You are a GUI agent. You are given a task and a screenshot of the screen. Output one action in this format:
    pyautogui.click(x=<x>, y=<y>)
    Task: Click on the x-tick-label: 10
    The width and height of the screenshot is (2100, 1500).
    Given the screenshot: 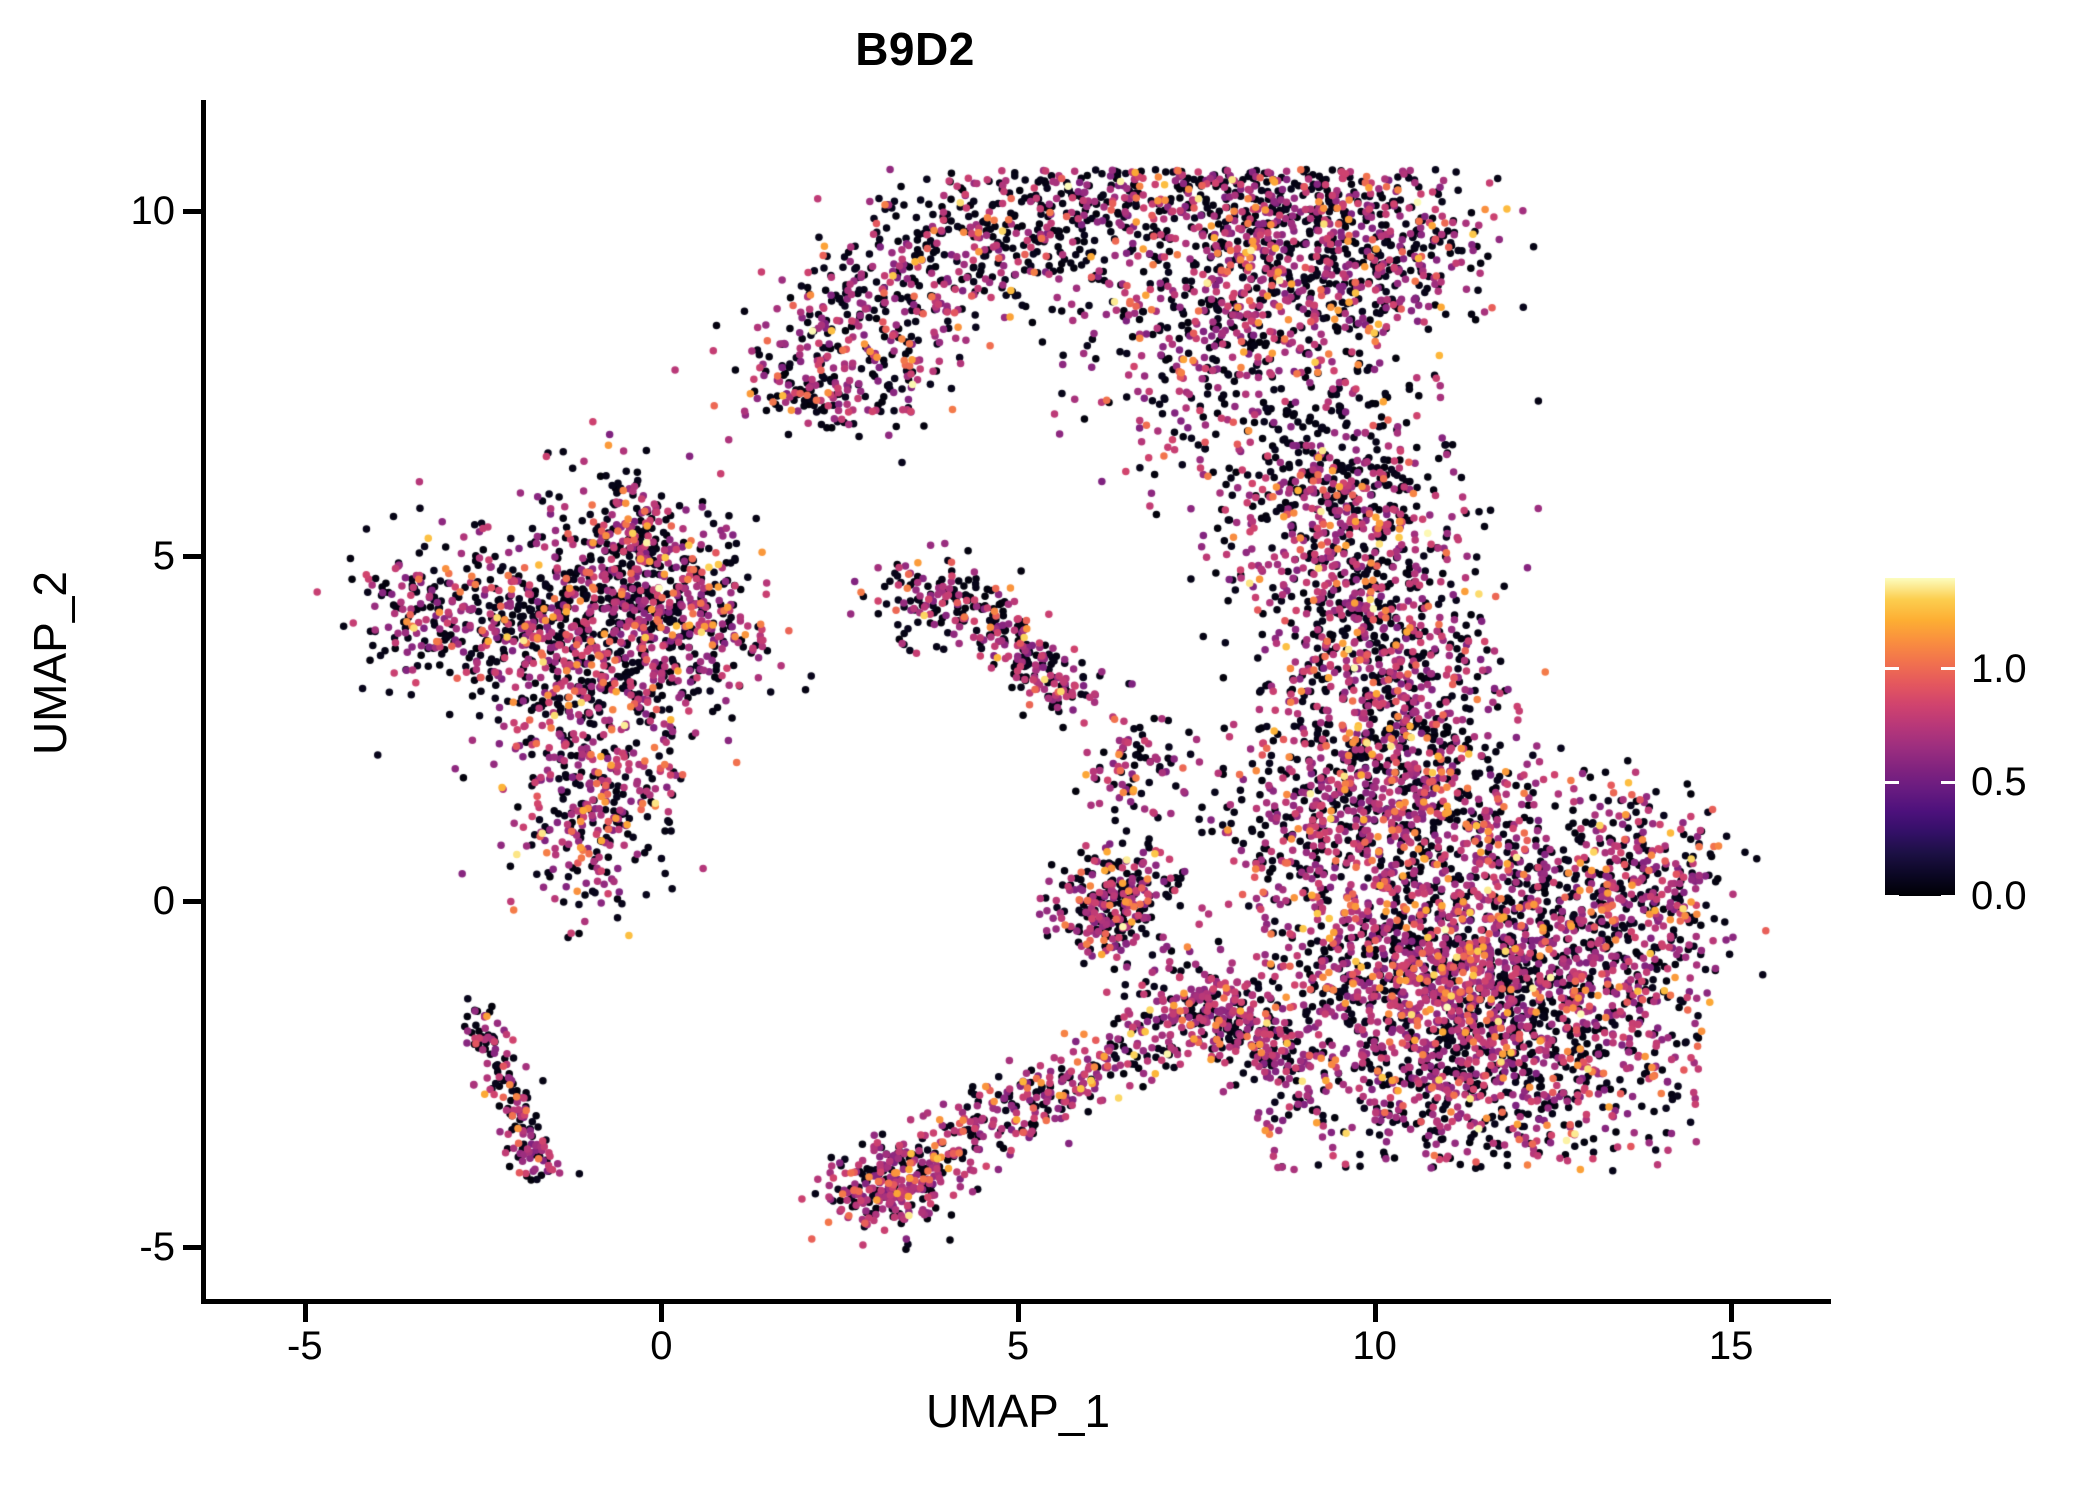 What is the action you would take?
    pyautogui.click(x=1374, y=1346)
    